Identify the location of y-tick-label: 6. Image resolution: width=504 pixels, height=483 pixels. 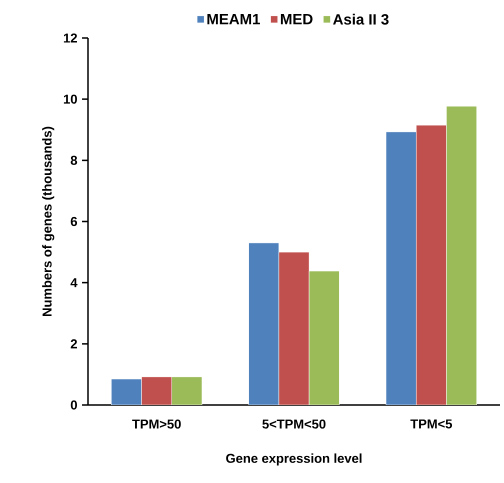
(74, 221).